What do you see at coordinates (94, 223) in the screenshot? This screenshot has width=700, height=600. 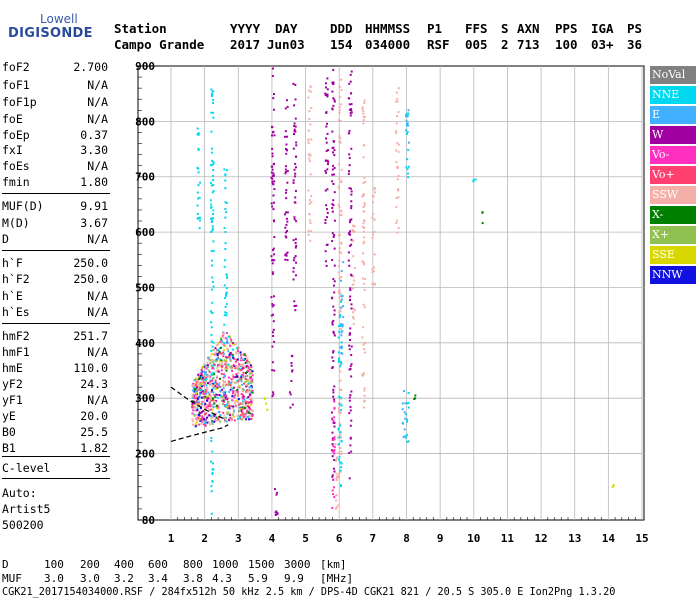 I see `param-value: 3.67` at bounding box center [94, 223].